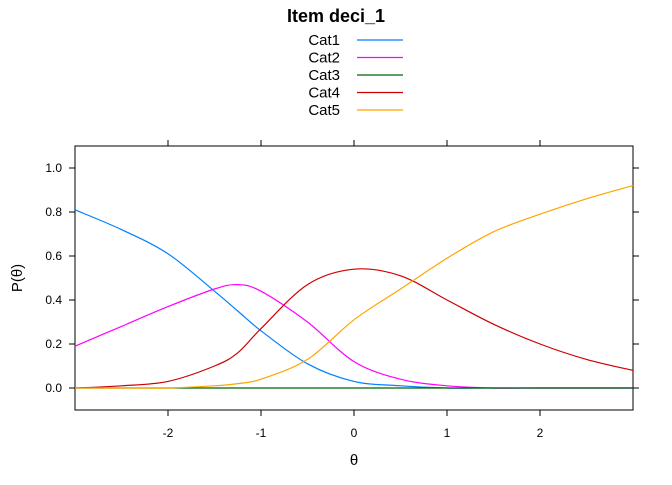  Describe the element at coordinates (355, 58) in the screenshot. I see `legend-item-cat2: Cat2` at that location.